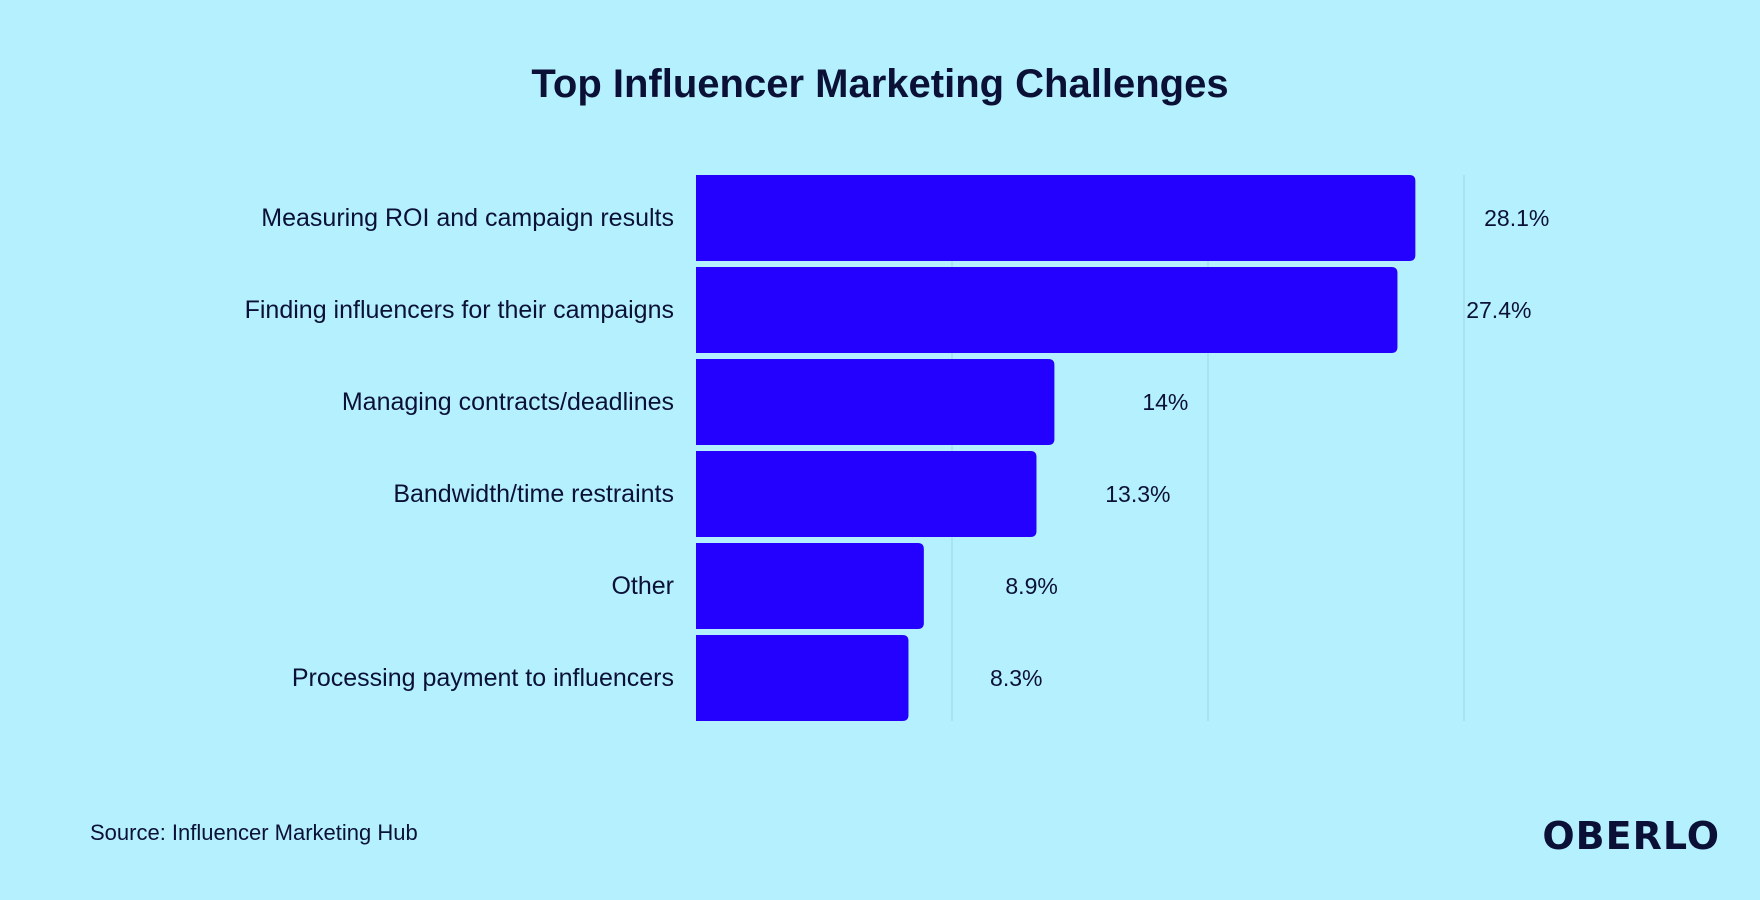 Image resolution: width=1760 pixels, height=900 pixels. What do you see at coordinates (459, 310) in the screenshot?
I see `category-label: Finding influencers for their campaigns` at bounding box center [459, 310].